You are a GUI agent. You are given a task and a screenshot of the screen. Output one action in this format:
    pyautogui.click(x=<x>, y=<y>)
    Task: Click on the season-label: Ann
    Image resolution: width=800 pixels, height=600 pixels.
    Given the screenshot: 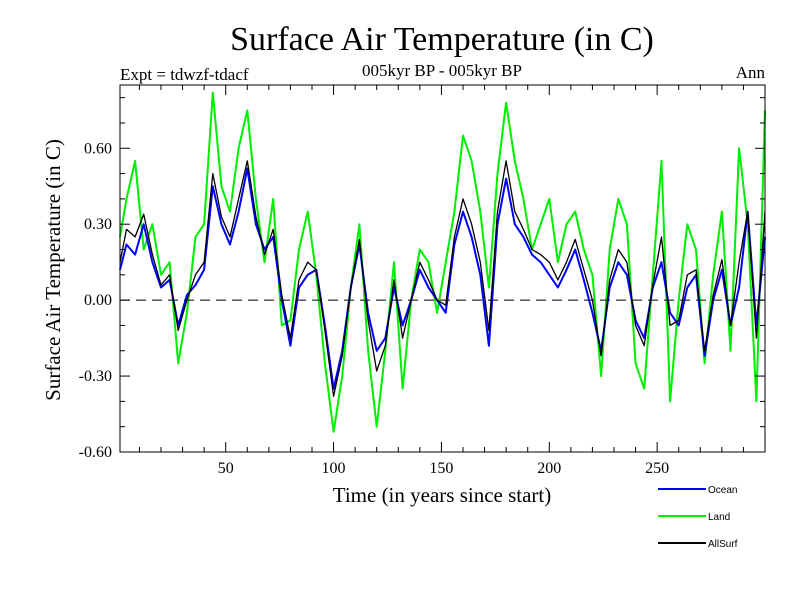 What is the action you would take?
    pyautogui.click(x=751, y=72)
    